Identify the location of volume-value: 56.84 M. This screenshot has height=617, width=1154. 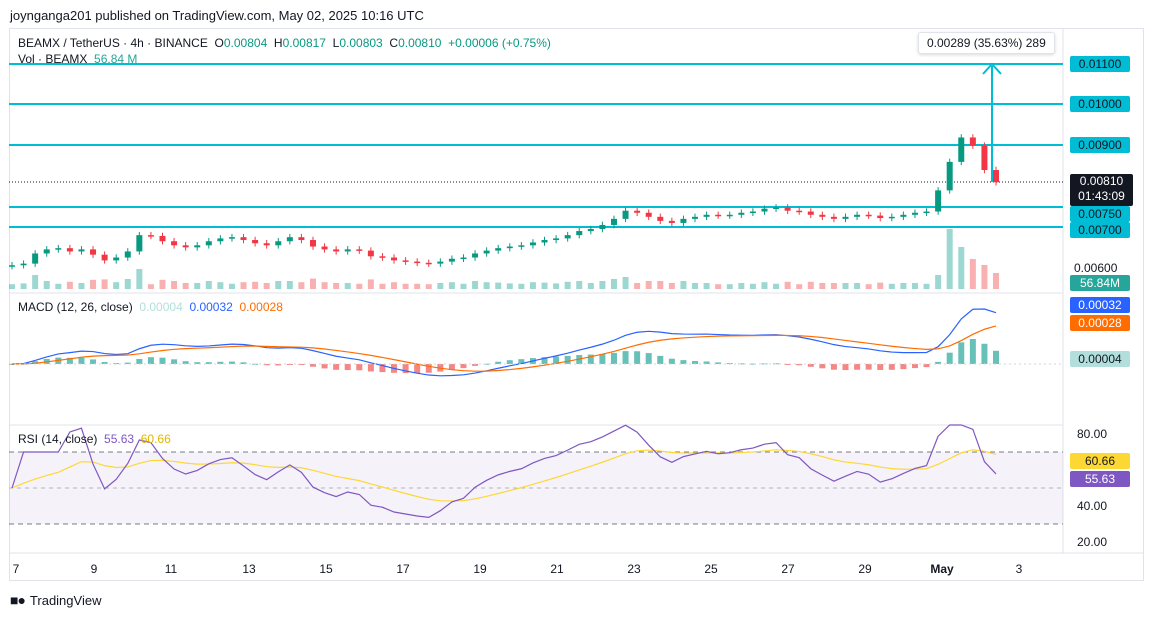
(116, 59).